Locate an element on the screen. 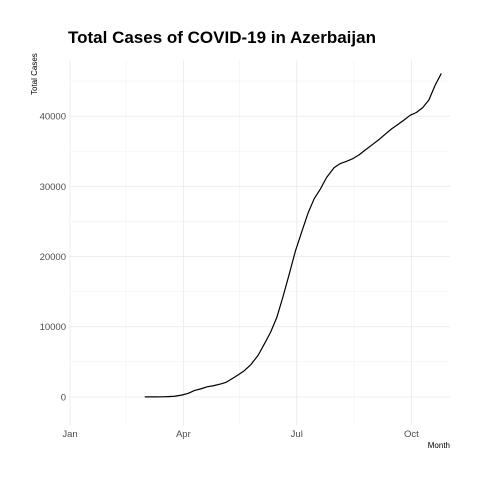 Image resolution: width=480 pixels, height=480 pixels. x-tick-label: Apr is located at coordinates (183, 434).